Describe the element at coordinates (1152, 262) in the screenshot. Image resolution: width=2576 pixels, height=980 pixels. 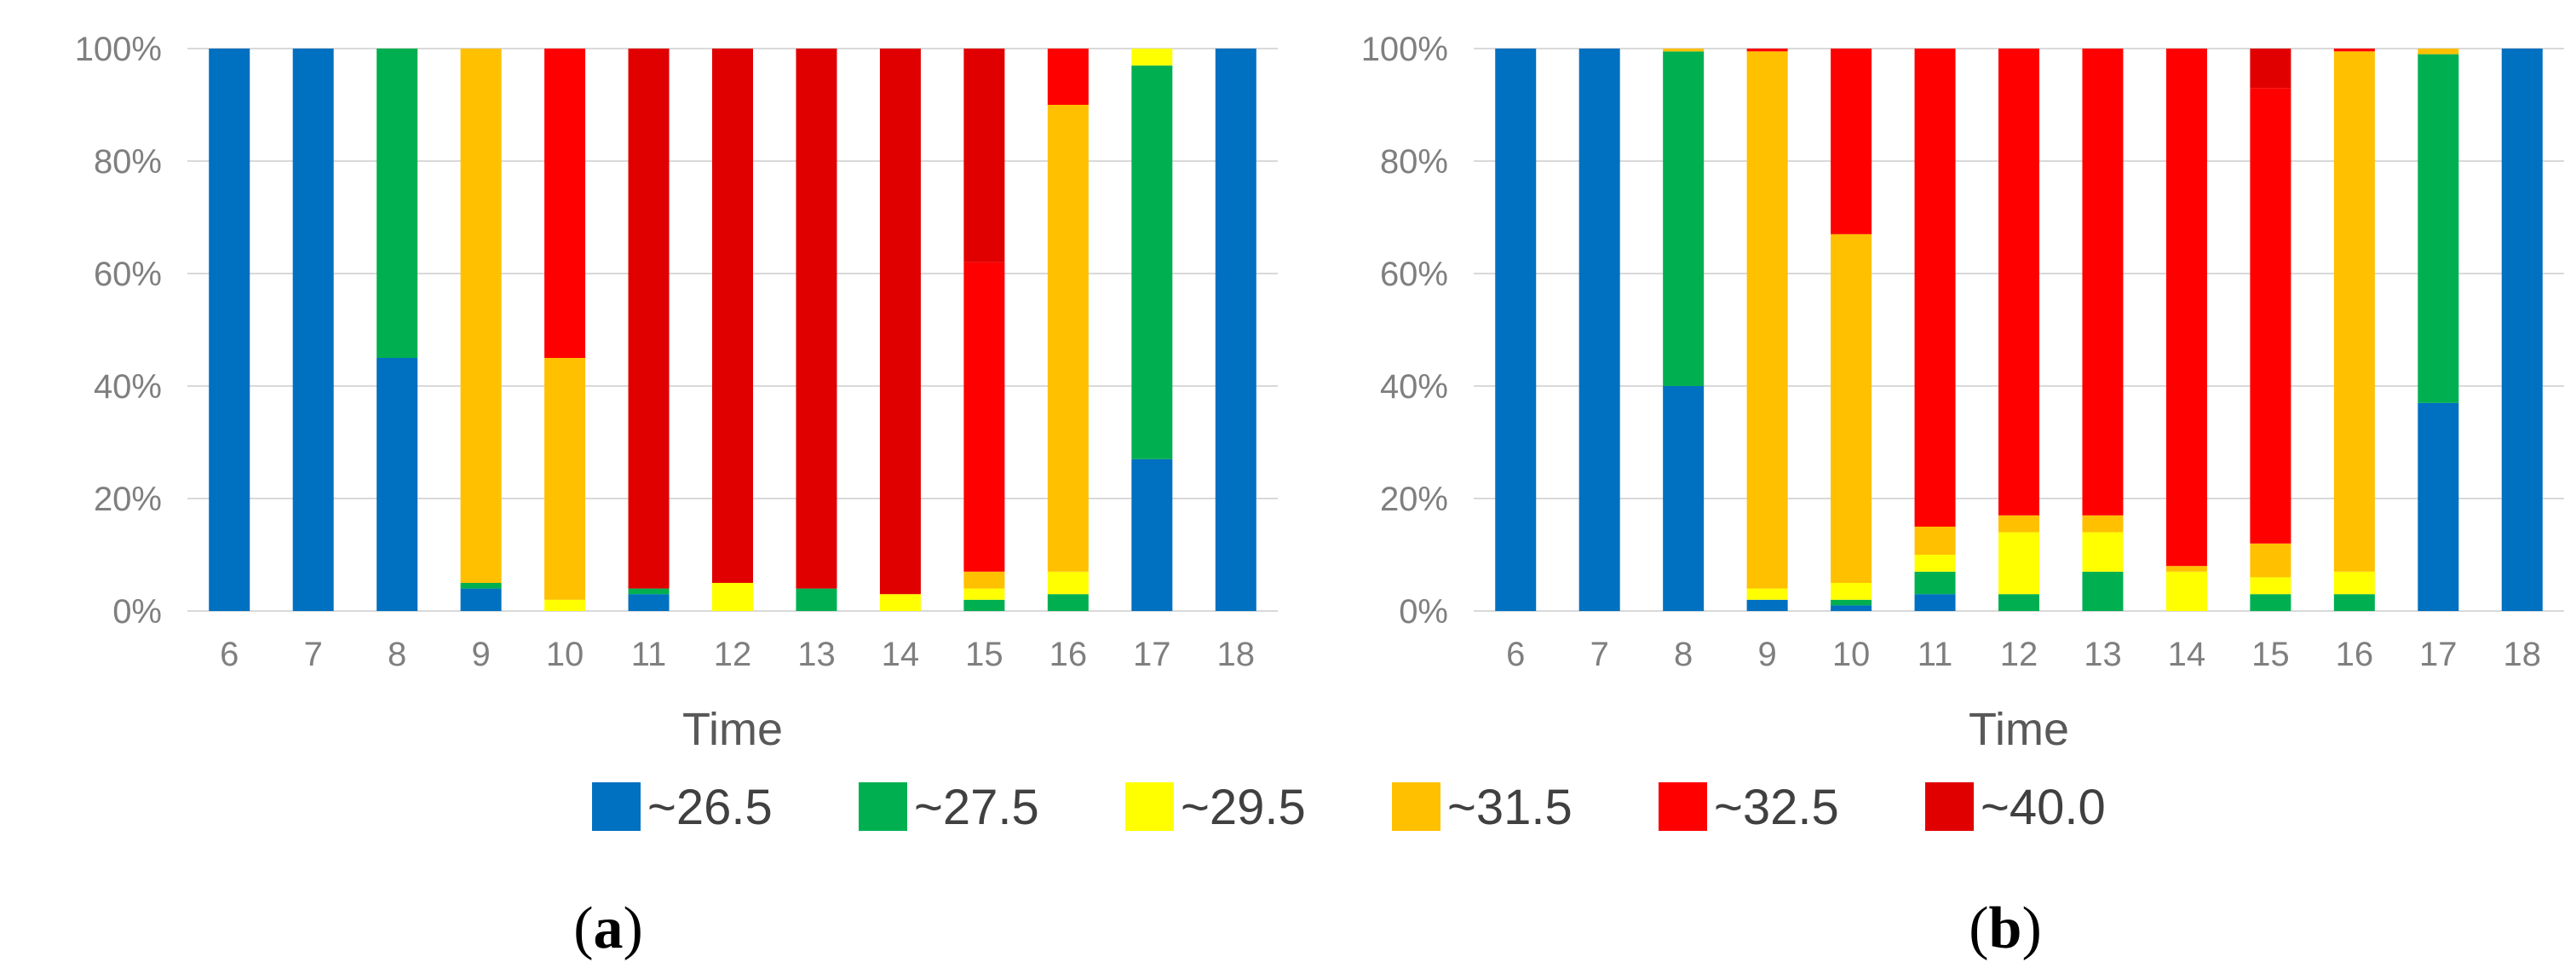
I see `bar-segment-a-17-27.5` at that location.